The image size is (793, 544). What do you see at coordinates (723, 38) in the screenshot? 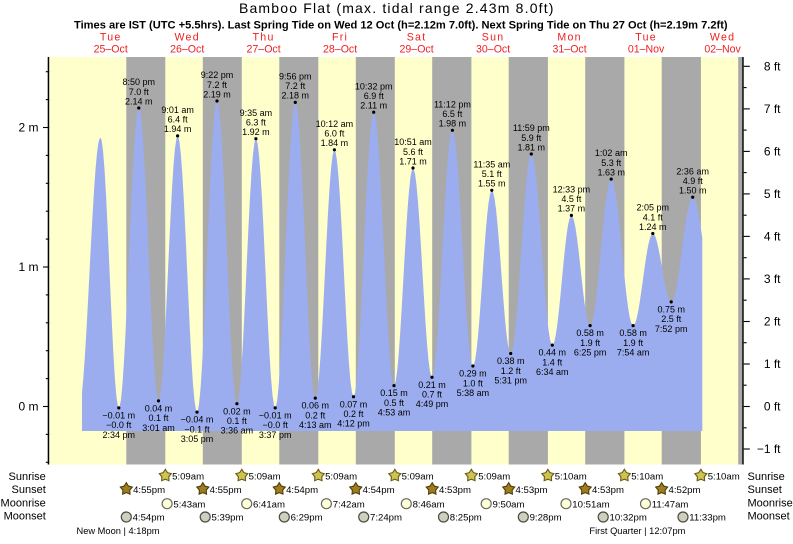
I see `svg-text: Wed` at bounding box center [723, 38].